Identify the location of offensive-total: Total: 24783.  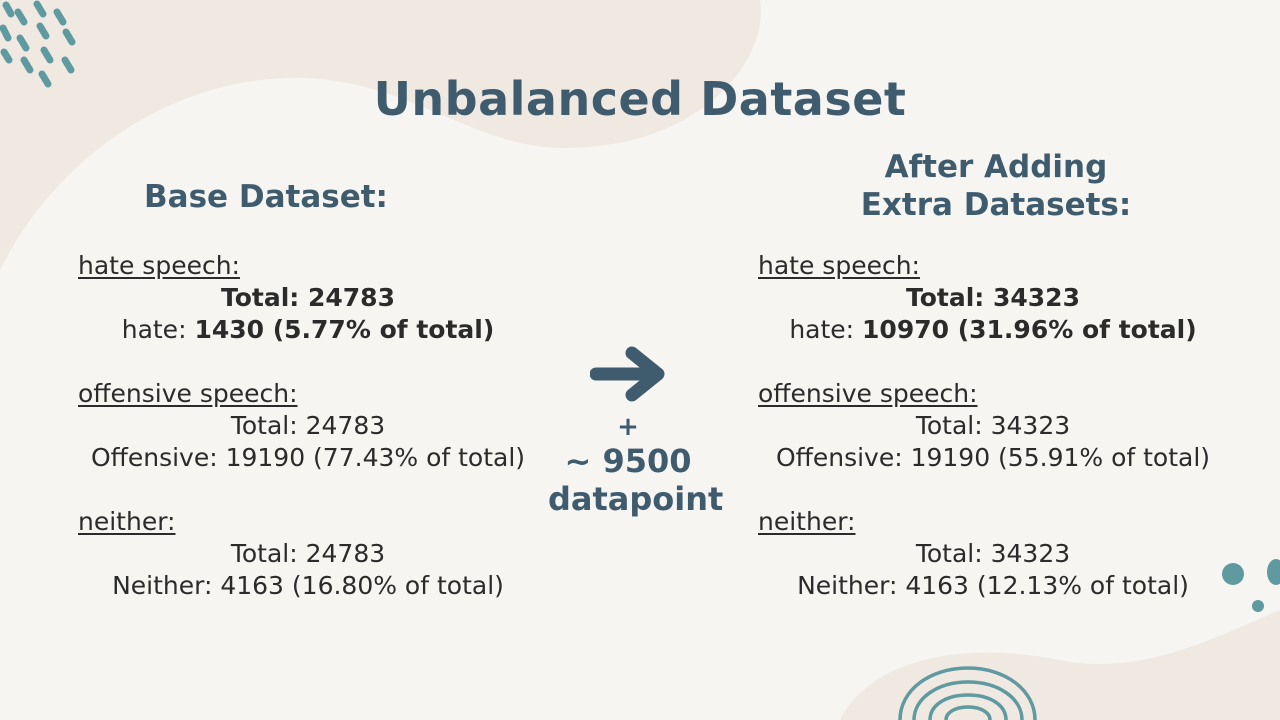
(308, 425).